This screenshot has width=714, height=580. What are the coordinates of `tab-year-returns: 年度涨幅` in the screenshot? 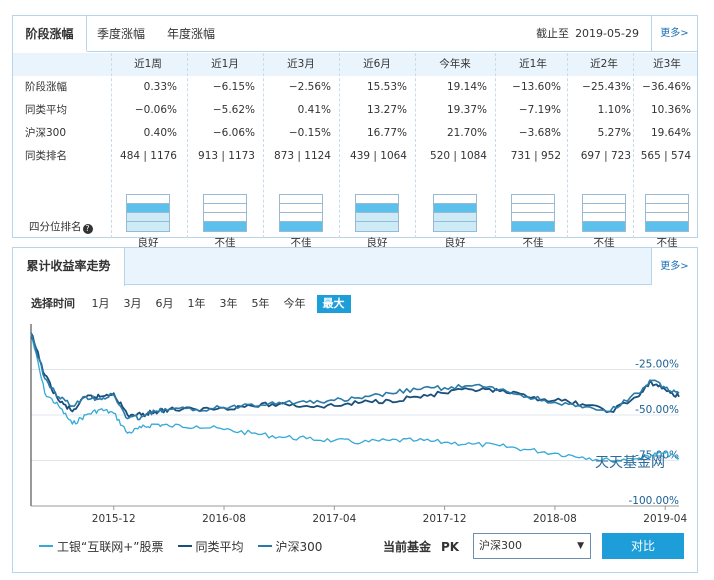 It's located at (191, 34).